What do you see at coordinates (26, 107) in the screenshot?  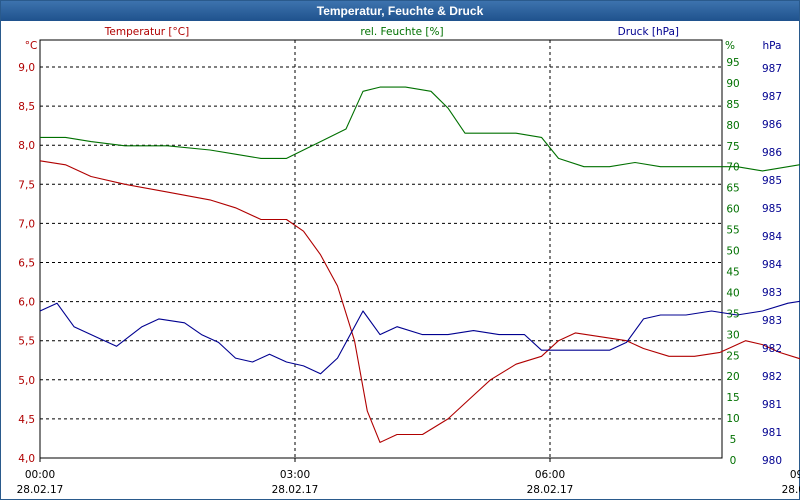 I see `temp-tick-label: 8,5` at bounding box center [26, 107].